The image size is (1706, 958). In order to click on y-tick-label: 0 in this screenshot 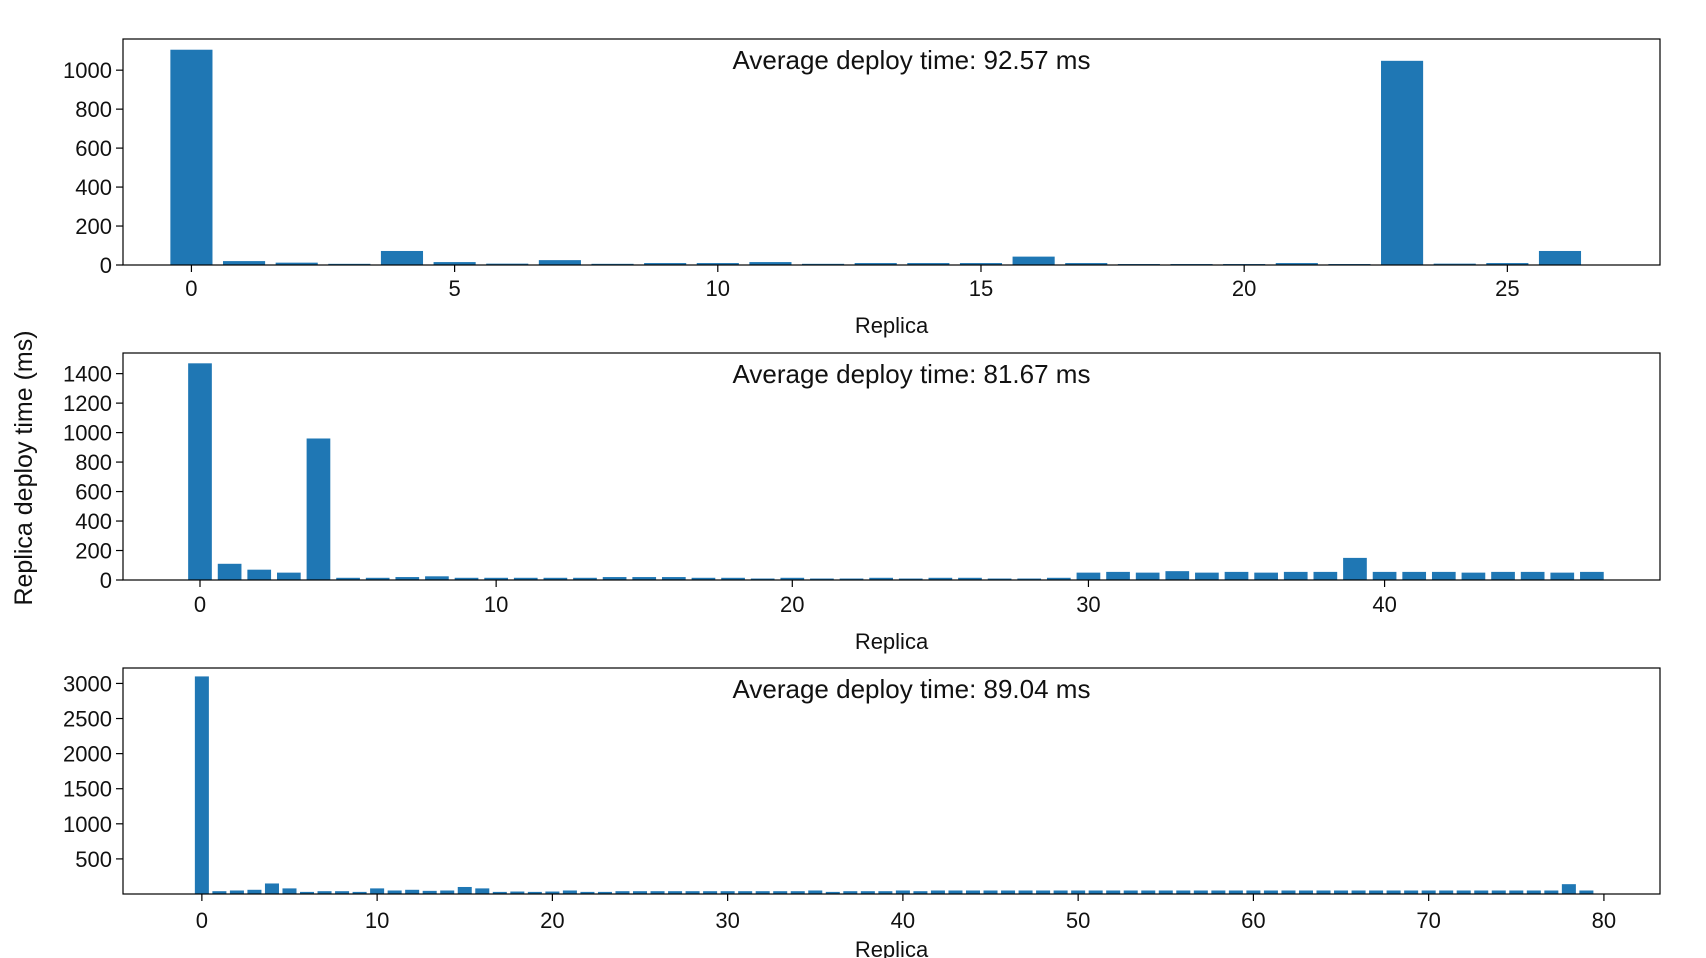, I will do `click(106, 265)`.